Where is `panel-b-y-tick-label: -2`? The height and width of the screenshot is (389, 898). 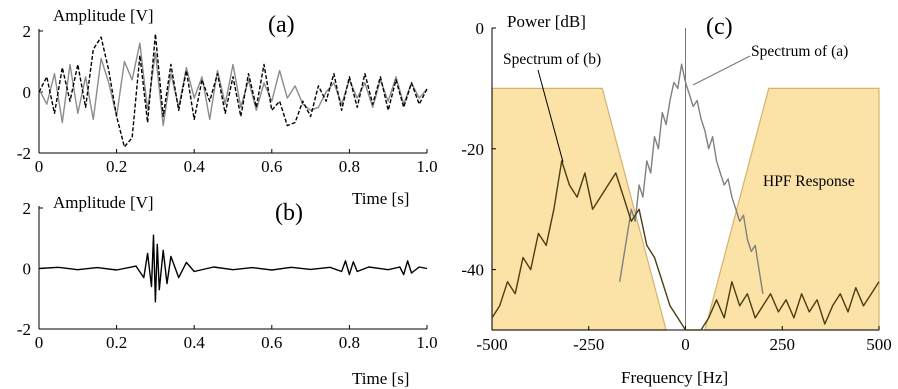 panel-b-y-tick-label: -2 is located at coordinates (24, 329).